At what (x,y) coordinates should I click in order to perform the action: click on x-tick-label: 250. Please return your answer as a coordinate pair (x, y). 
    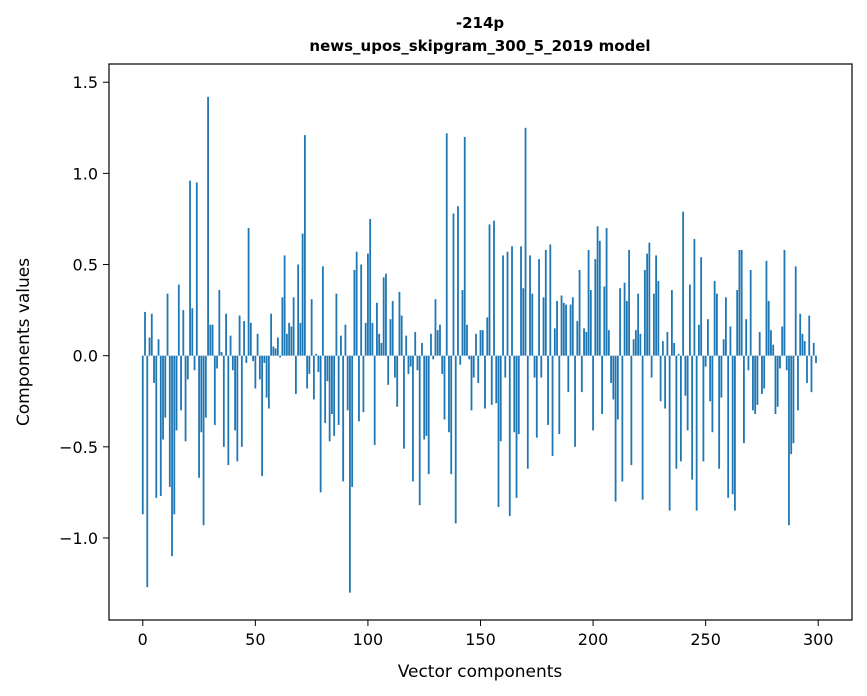
    Looking at the image, I should click on (705, 639).